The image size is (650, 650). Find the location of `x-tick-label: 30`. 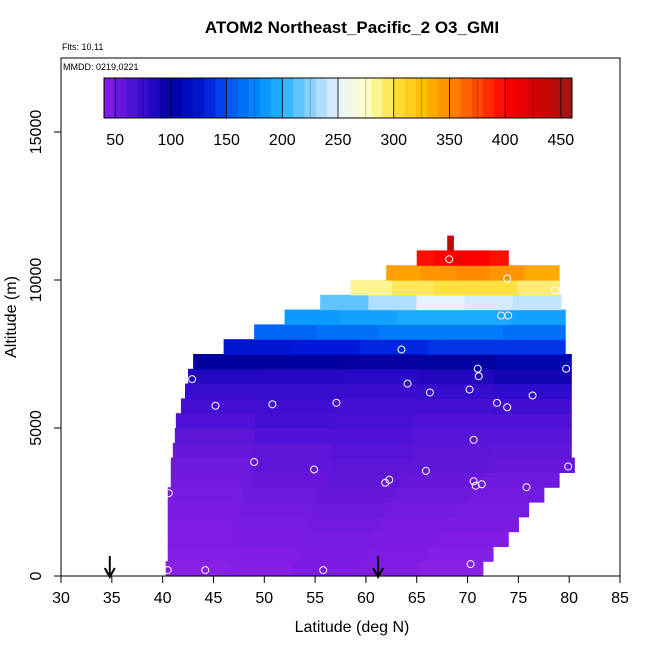

x-tick-label: 30 is located at coordinates (61, 598).